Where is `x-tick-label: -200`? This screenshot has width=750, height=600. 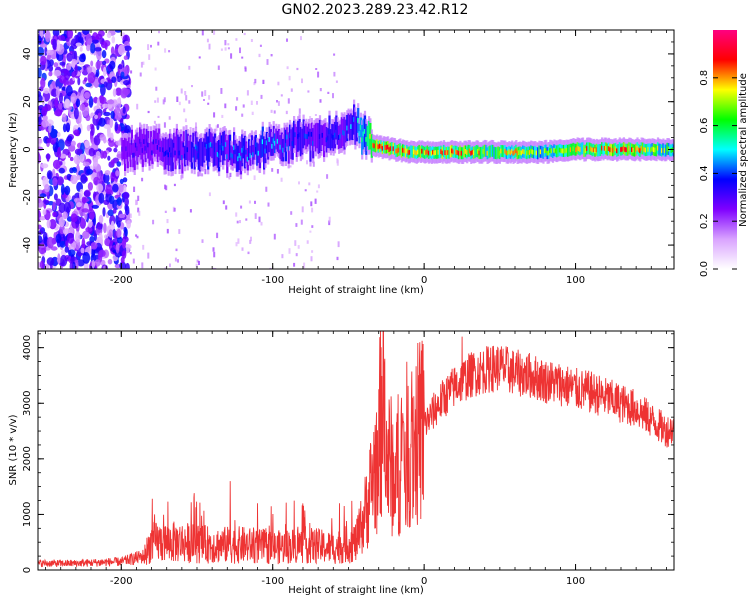 x-tick-label: -200 is located at coordinates (121, 581).